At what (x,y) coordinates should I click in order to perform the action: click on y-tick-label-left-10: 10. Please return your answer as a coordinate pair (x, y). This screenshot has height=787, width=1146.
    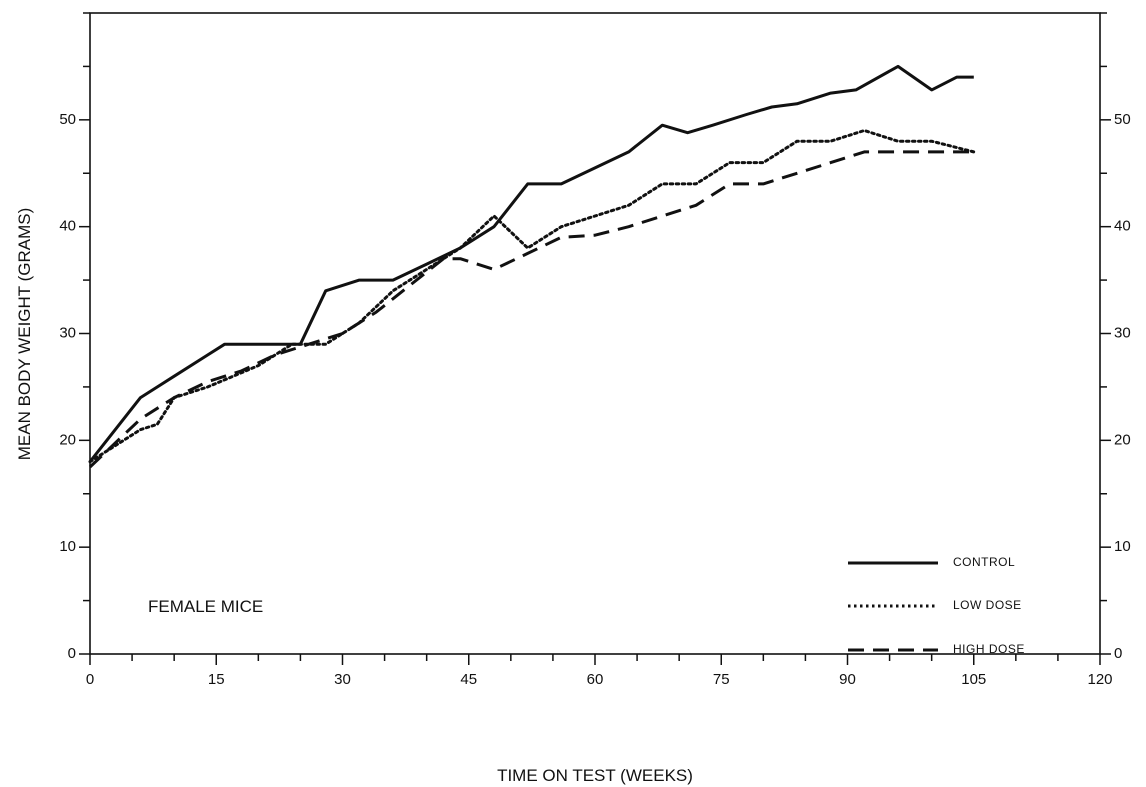
    Looking at the image, I should click on (67, 546).